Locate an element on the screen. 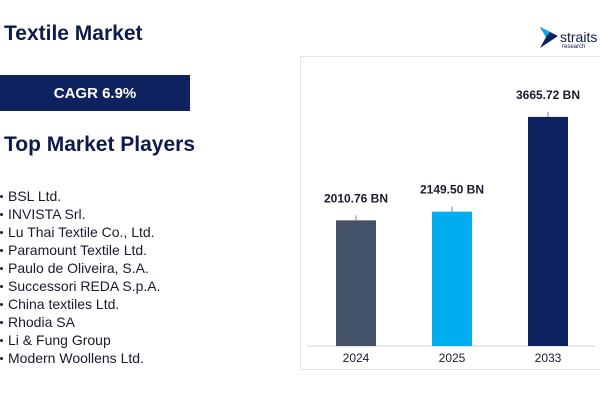 This screenshot has height=400, width=600. player-name: Successori REDA S.p.A. is located at coordinates (84, 286).